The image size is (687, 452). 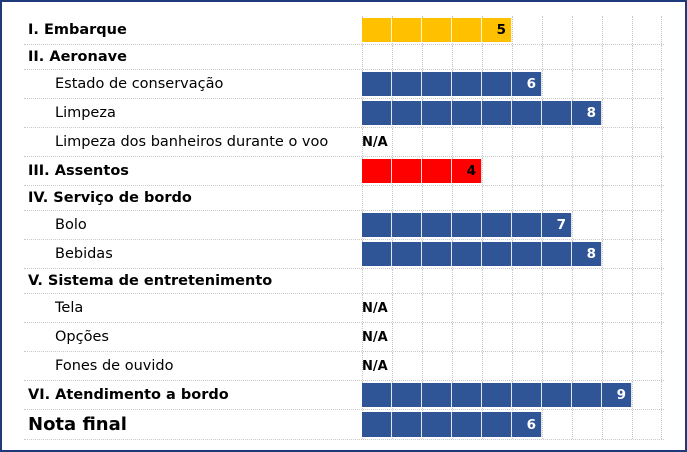 I want to click on table-row: Limpeza 8, so click(x=344, y=113).